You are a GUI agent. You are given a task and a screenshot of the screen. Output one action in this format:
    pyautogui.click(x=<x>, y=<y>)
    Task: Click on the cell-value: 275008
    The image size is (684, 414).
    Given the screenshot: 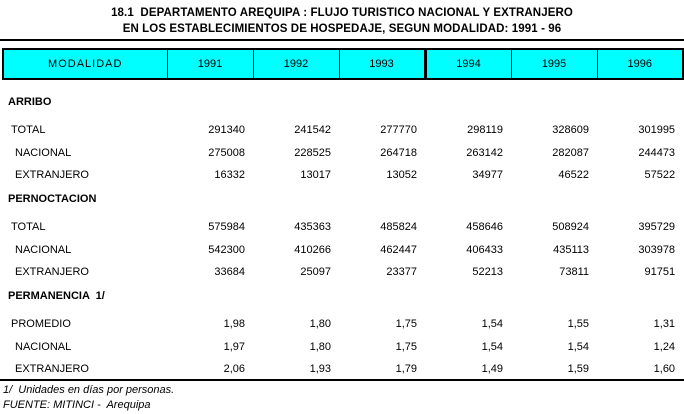 What is the action you would take?
    pyautogui.click(x=226, y=152)
    